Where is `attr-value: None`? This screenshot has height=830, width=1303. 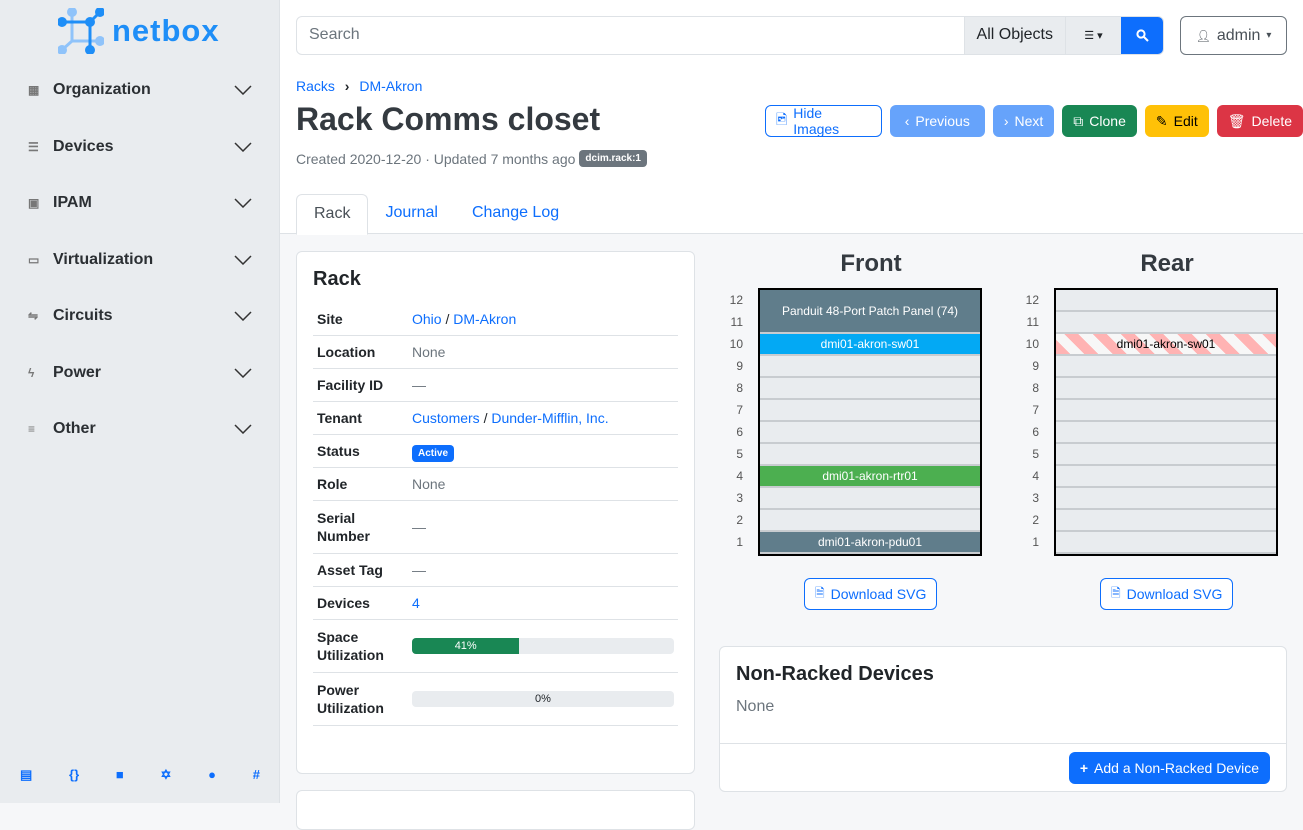 attr-value: None is located at coordinates (429, 352).